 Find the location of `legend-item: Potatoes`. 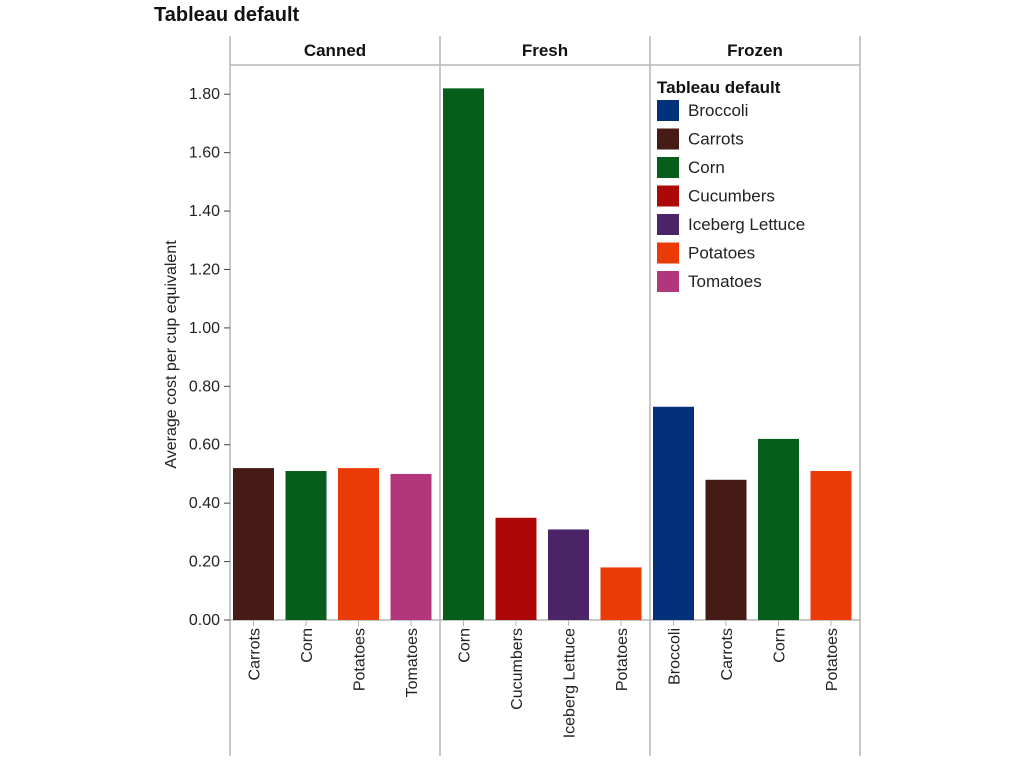

legend-item: Potatoes is located at coordinates (706, 253).